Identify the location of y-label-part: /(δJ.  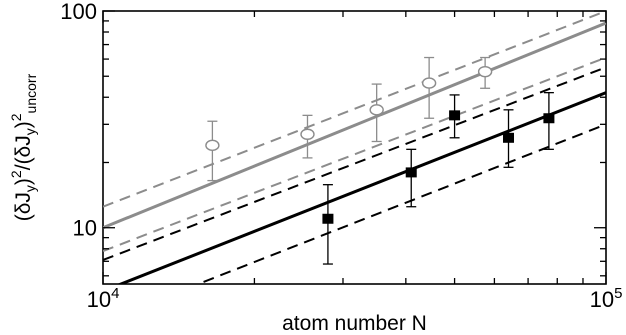
(23, 152).